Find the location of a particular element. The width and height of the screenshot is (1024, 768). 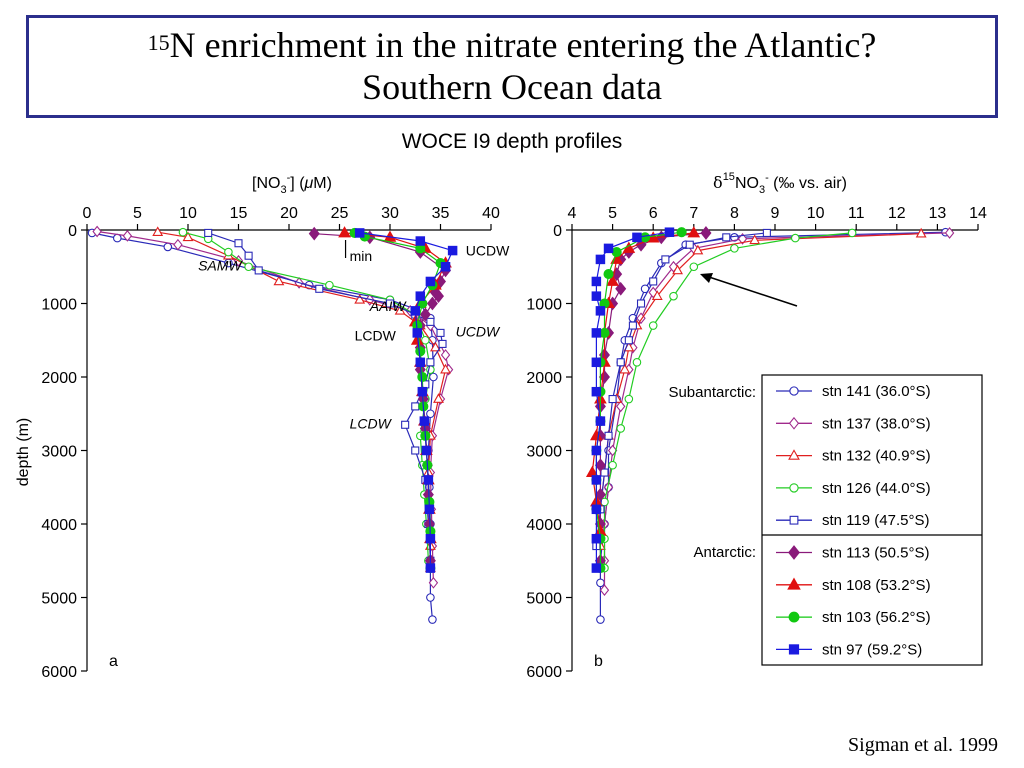

x-tick-label-a: 0 is located at coordinates (87, 213).